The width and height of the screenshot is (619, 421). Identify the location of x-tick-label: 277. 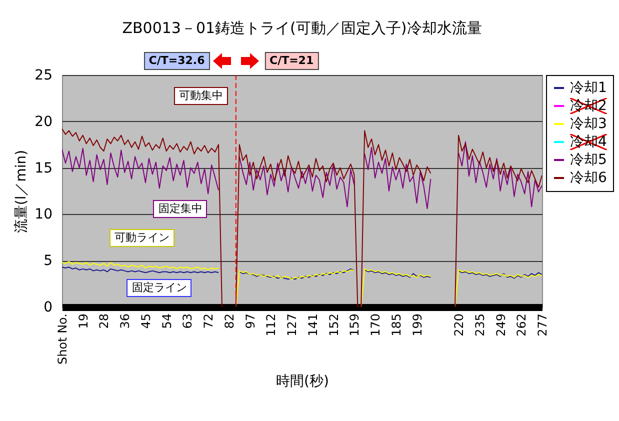
(543, 325).